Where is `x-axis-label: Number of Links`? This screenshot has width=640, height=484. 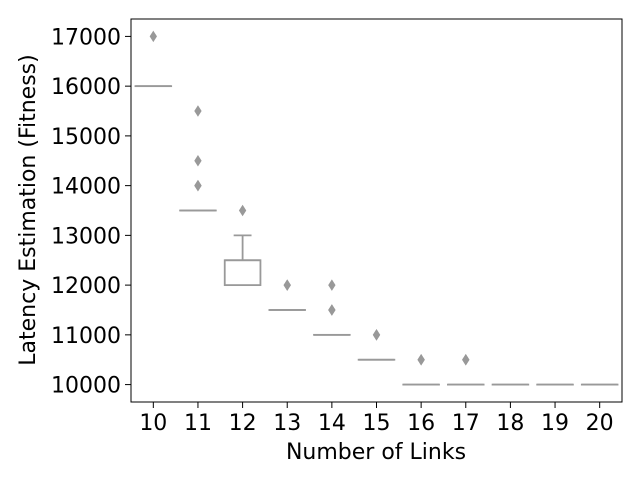
x-axis-label: Number of Links is located at coordinates (376, 452).